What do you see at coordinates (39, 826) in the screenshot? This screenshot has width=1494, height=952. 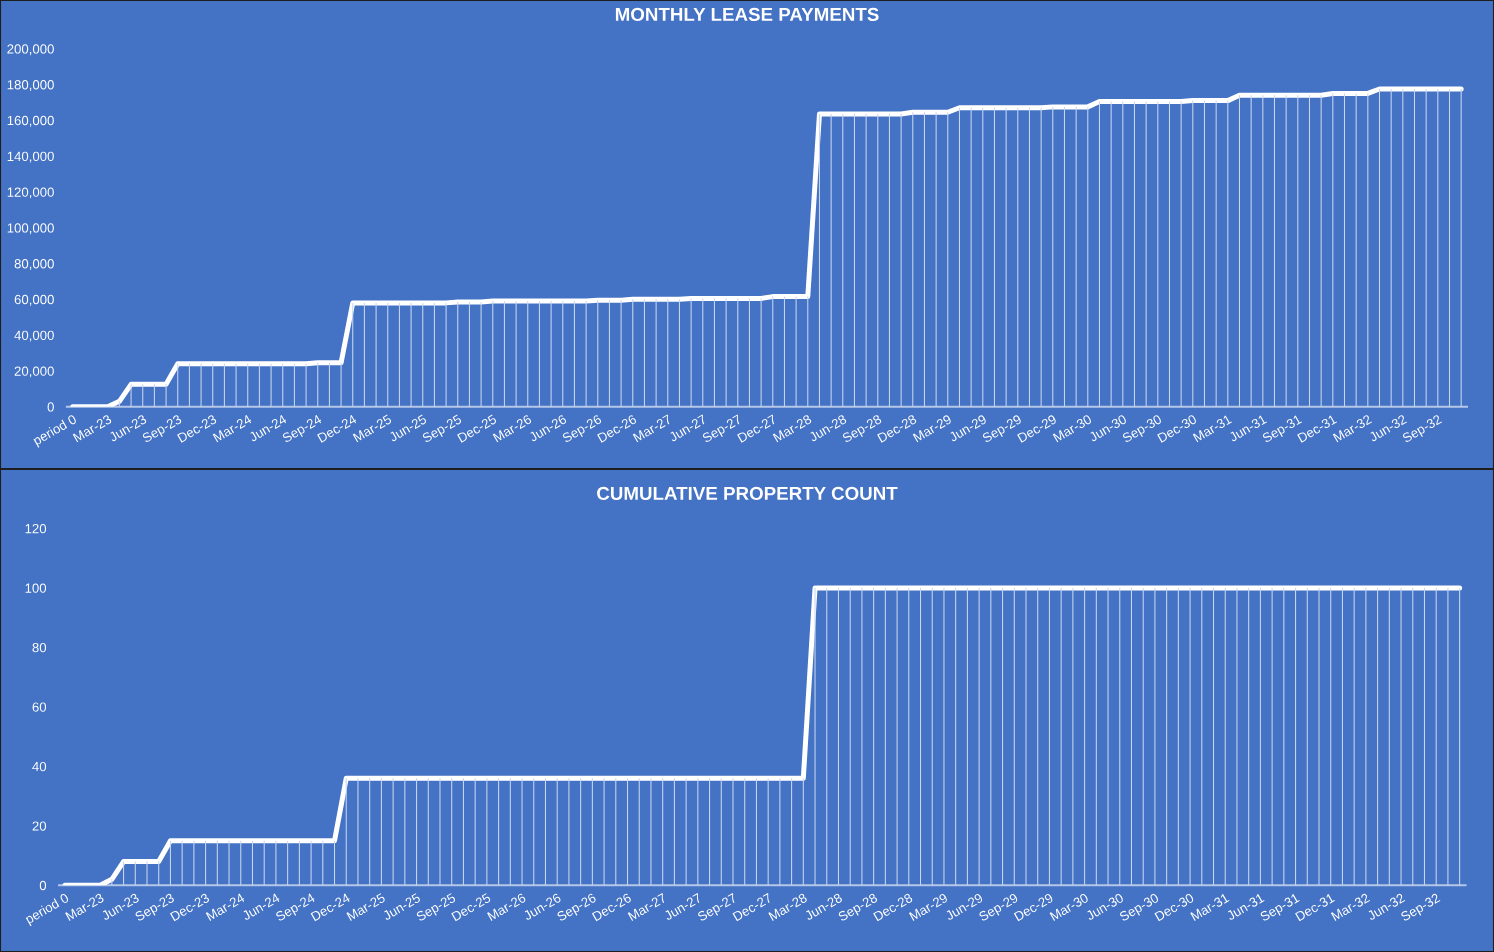 I see `y-tick-label: 20` at bounding box center [39, 826].